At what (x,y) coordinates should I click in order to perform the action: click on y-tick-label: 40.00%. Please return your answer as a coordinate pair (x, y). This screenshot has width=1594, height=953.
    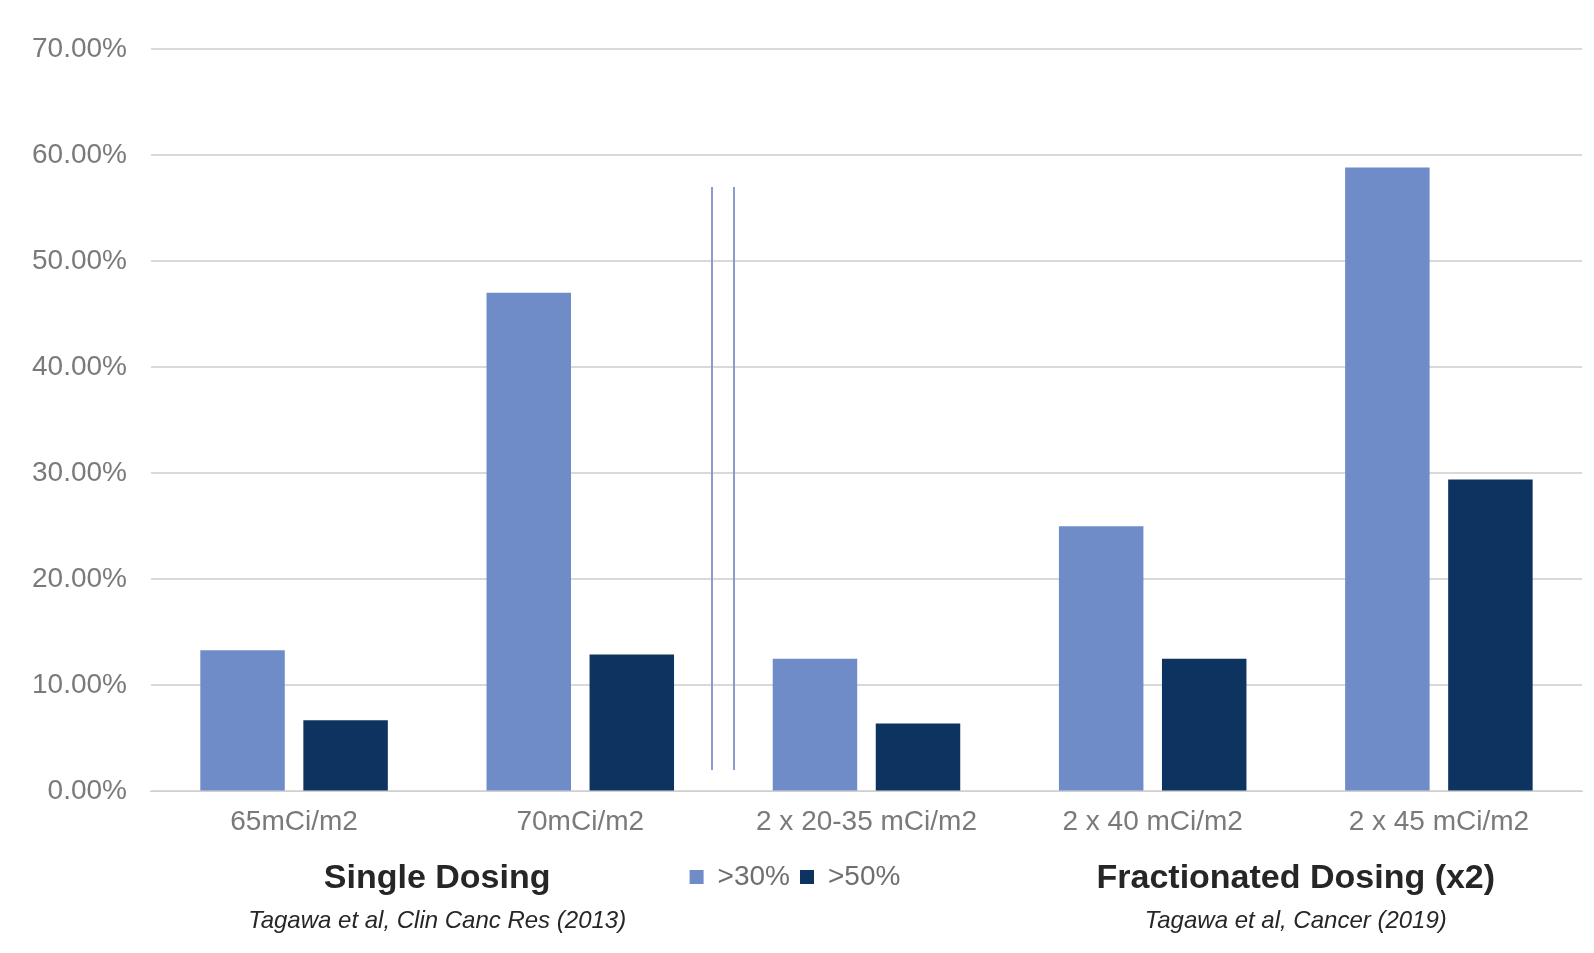
    Looking at the image, I should click on (79, 365).